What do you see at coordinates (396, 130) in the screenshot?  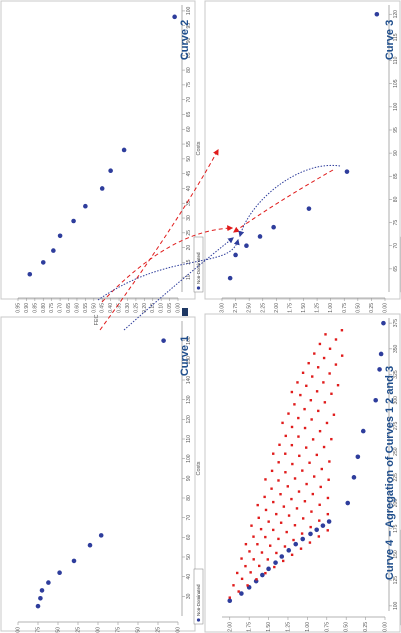 I see `costs-tick-label: 95` at bounding box center [396, 130].